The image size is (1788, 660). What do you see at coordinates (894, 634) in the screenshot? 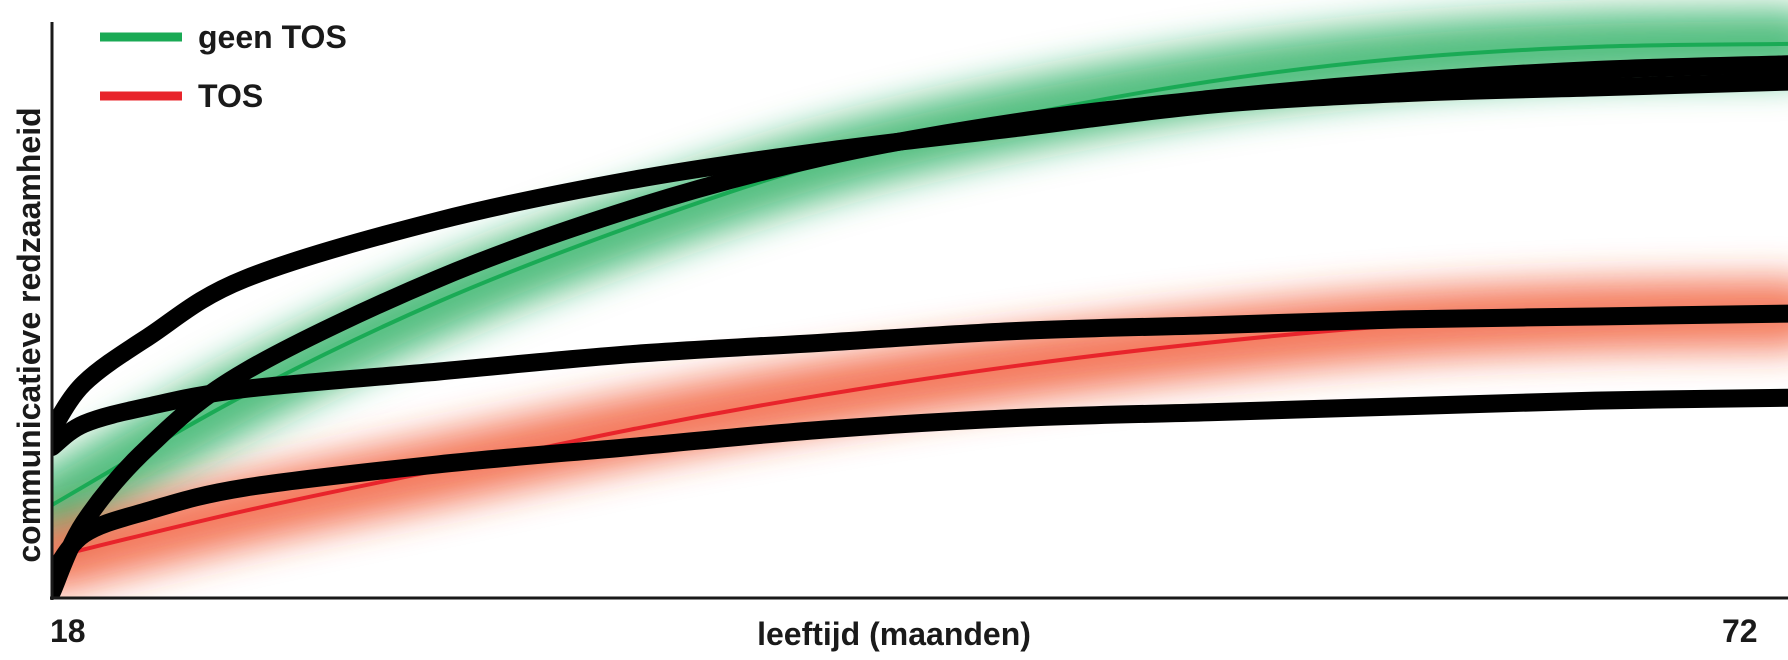
I see `x-axis-label: leeftijd (maanden)` at bounding box center [894, 634].